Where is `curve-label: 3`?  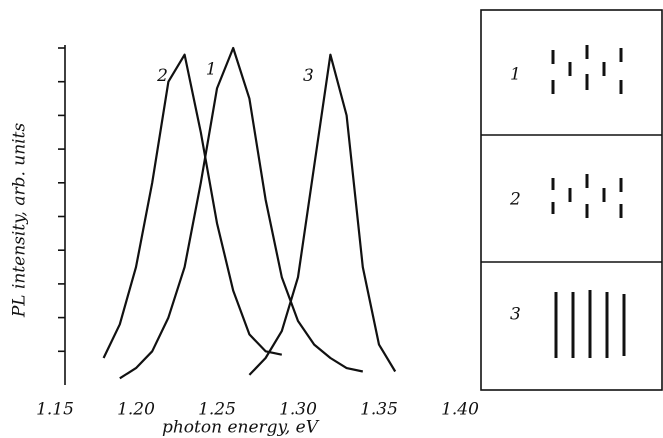 curve-label: 3 is located at coordinates (308, 76).